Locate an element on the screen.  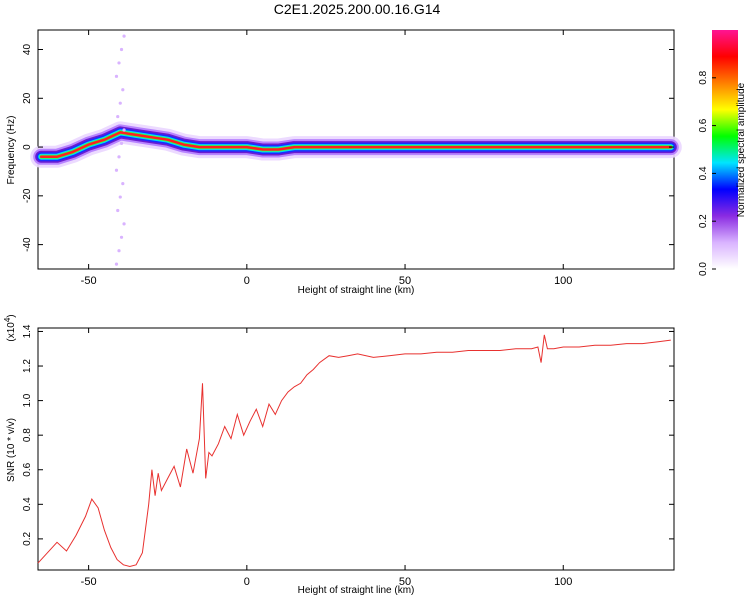
y-tick-label: 0.4 is located at coordinates (27, 504).